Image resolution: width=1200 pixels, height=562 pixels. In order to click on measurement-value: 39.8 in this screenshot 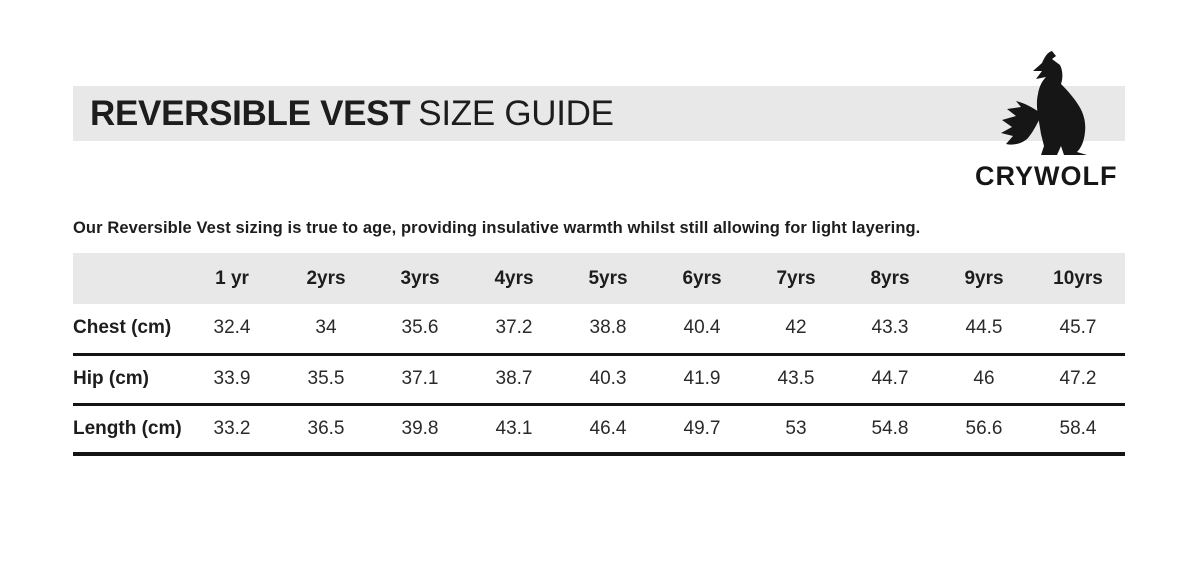, I will do `click(420, 428)`.